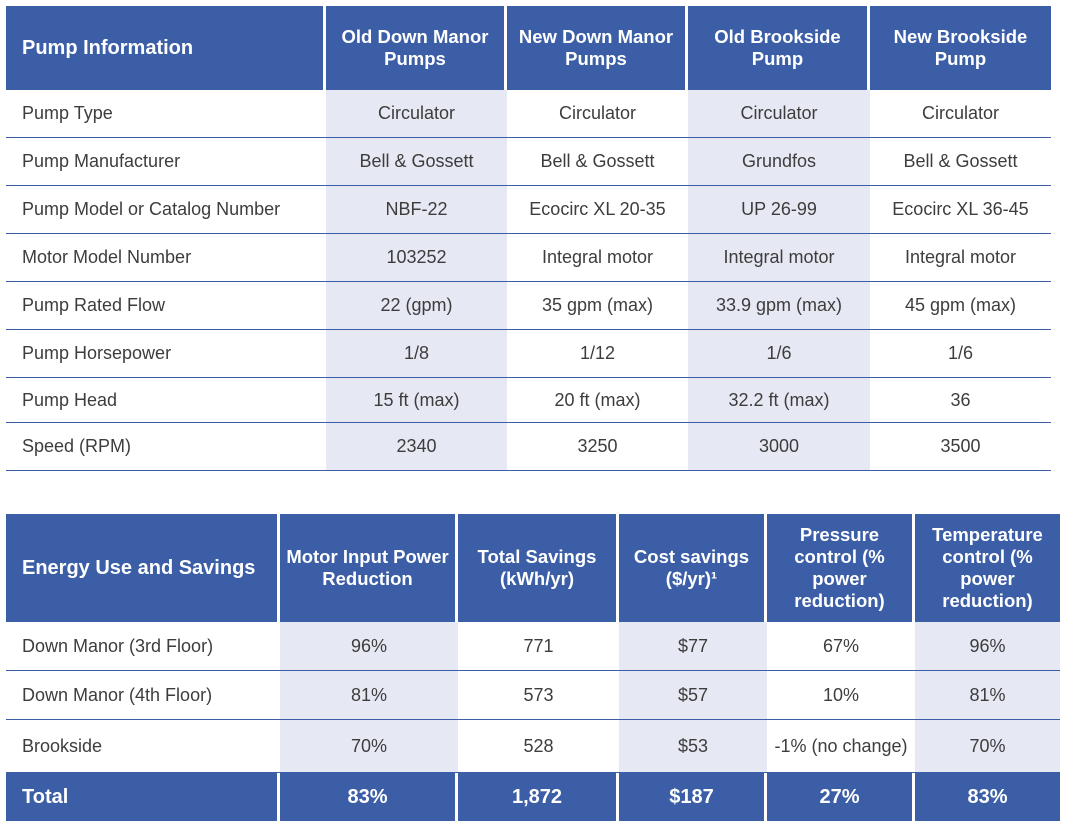 This screenshot has height=829, width=1067. What do you see at coordinates (143, 746) in the screenshot?
I see `row-label: Brookside` at bounding box center [143, 746].